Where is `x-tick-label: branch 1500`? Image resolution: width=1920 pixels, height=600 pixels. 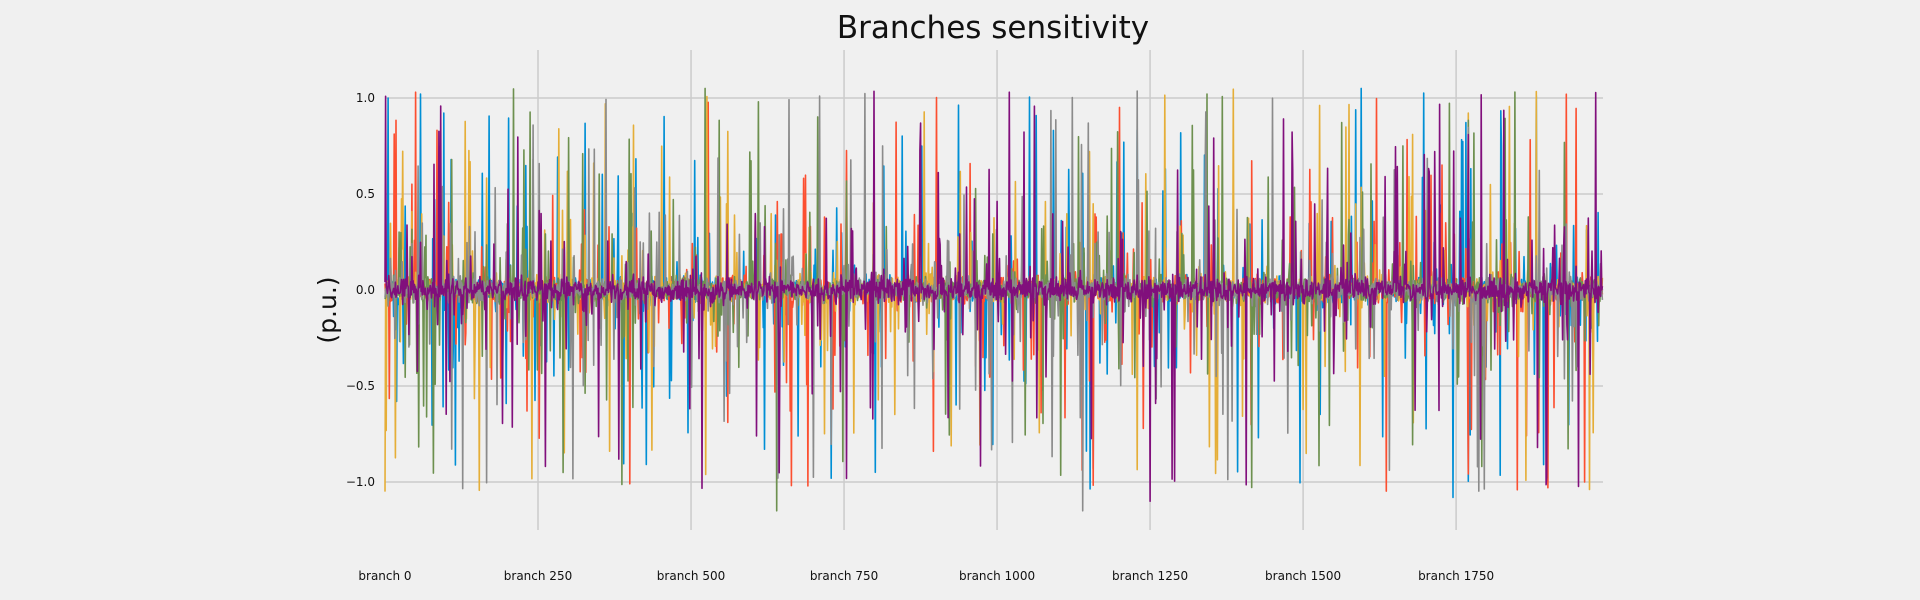 x-tick-label: branch 1500 is located at coordinates (1303, 576).